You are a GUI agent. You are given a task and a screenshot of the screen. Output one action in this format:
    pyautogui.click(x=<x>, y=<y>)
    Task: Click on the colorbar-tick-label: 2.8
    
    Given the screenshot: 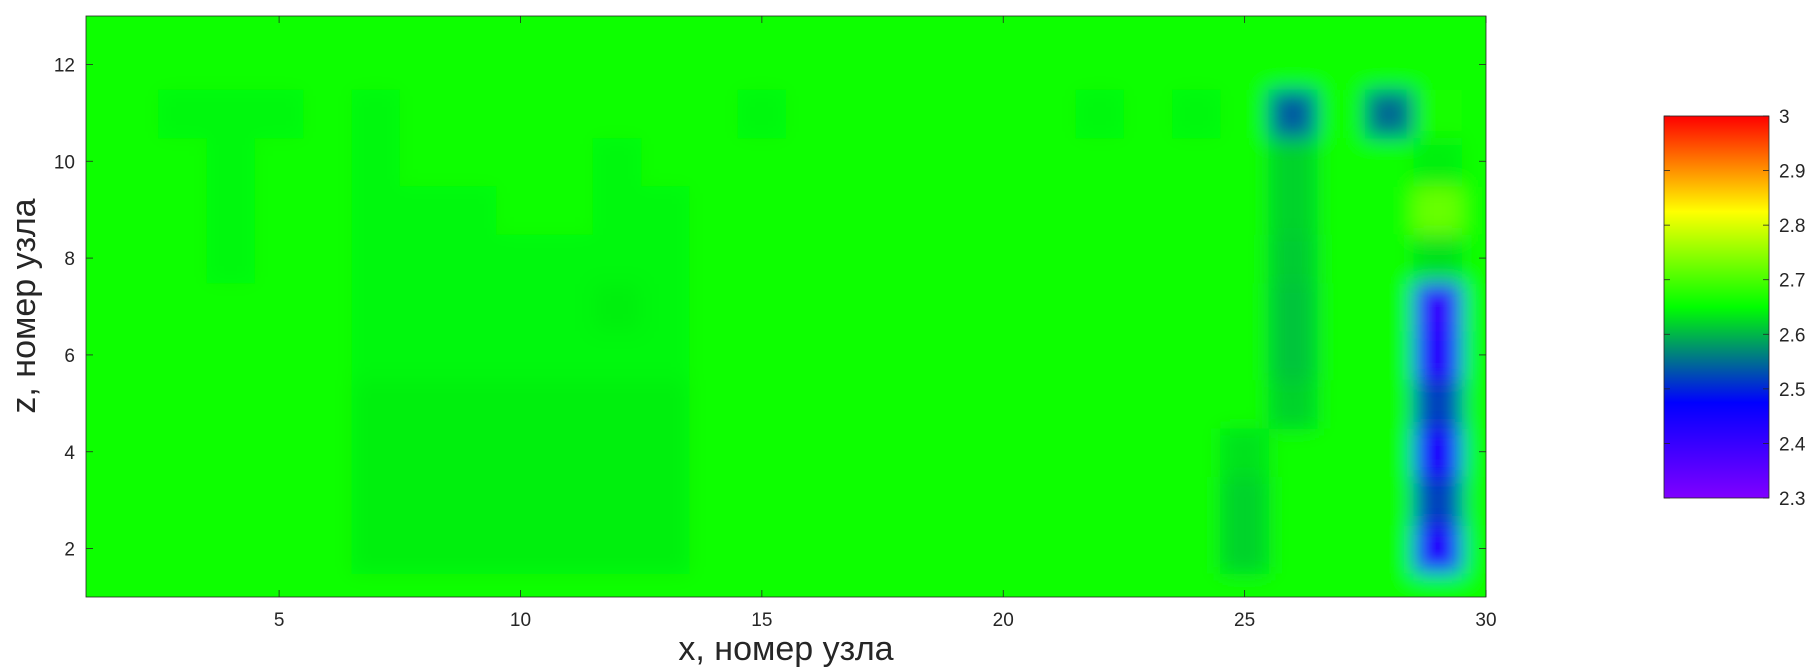 What is the action you would take?
    pyautogui.click(x=1792, y=226)
    